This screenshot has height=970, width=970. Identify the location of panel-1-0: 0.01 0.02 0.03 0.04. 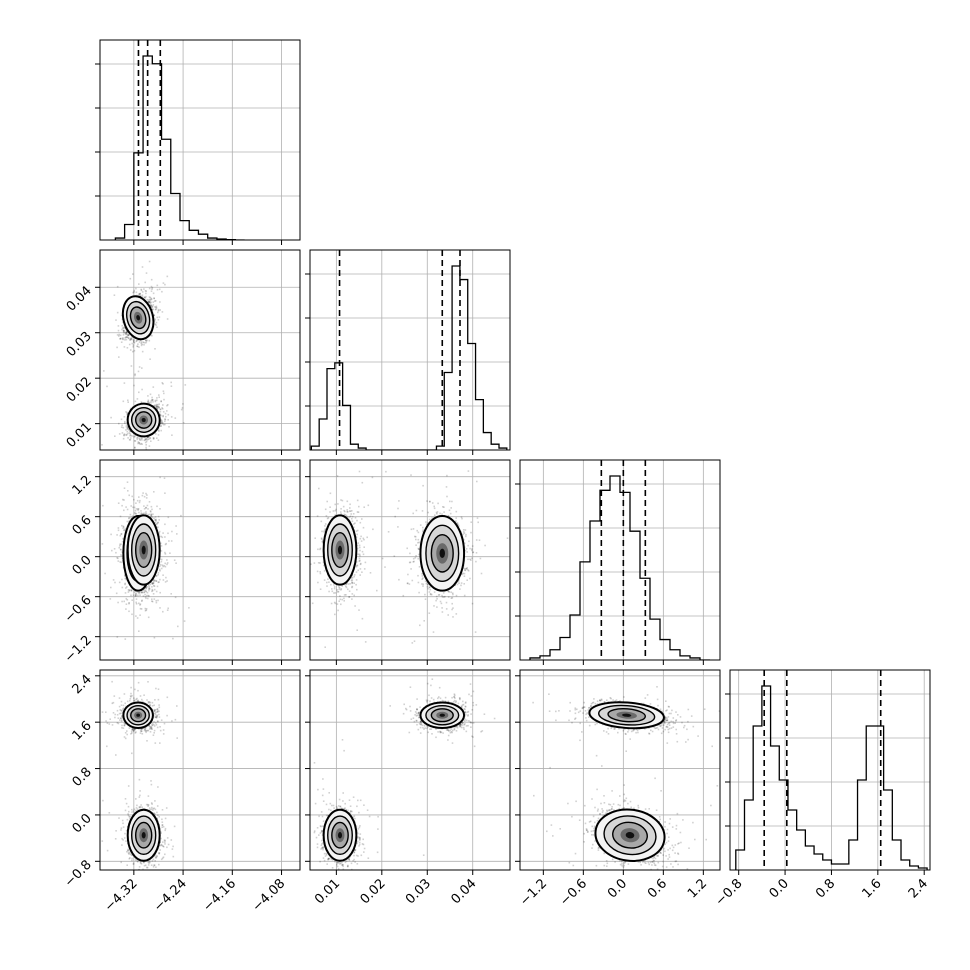
(182, 352).